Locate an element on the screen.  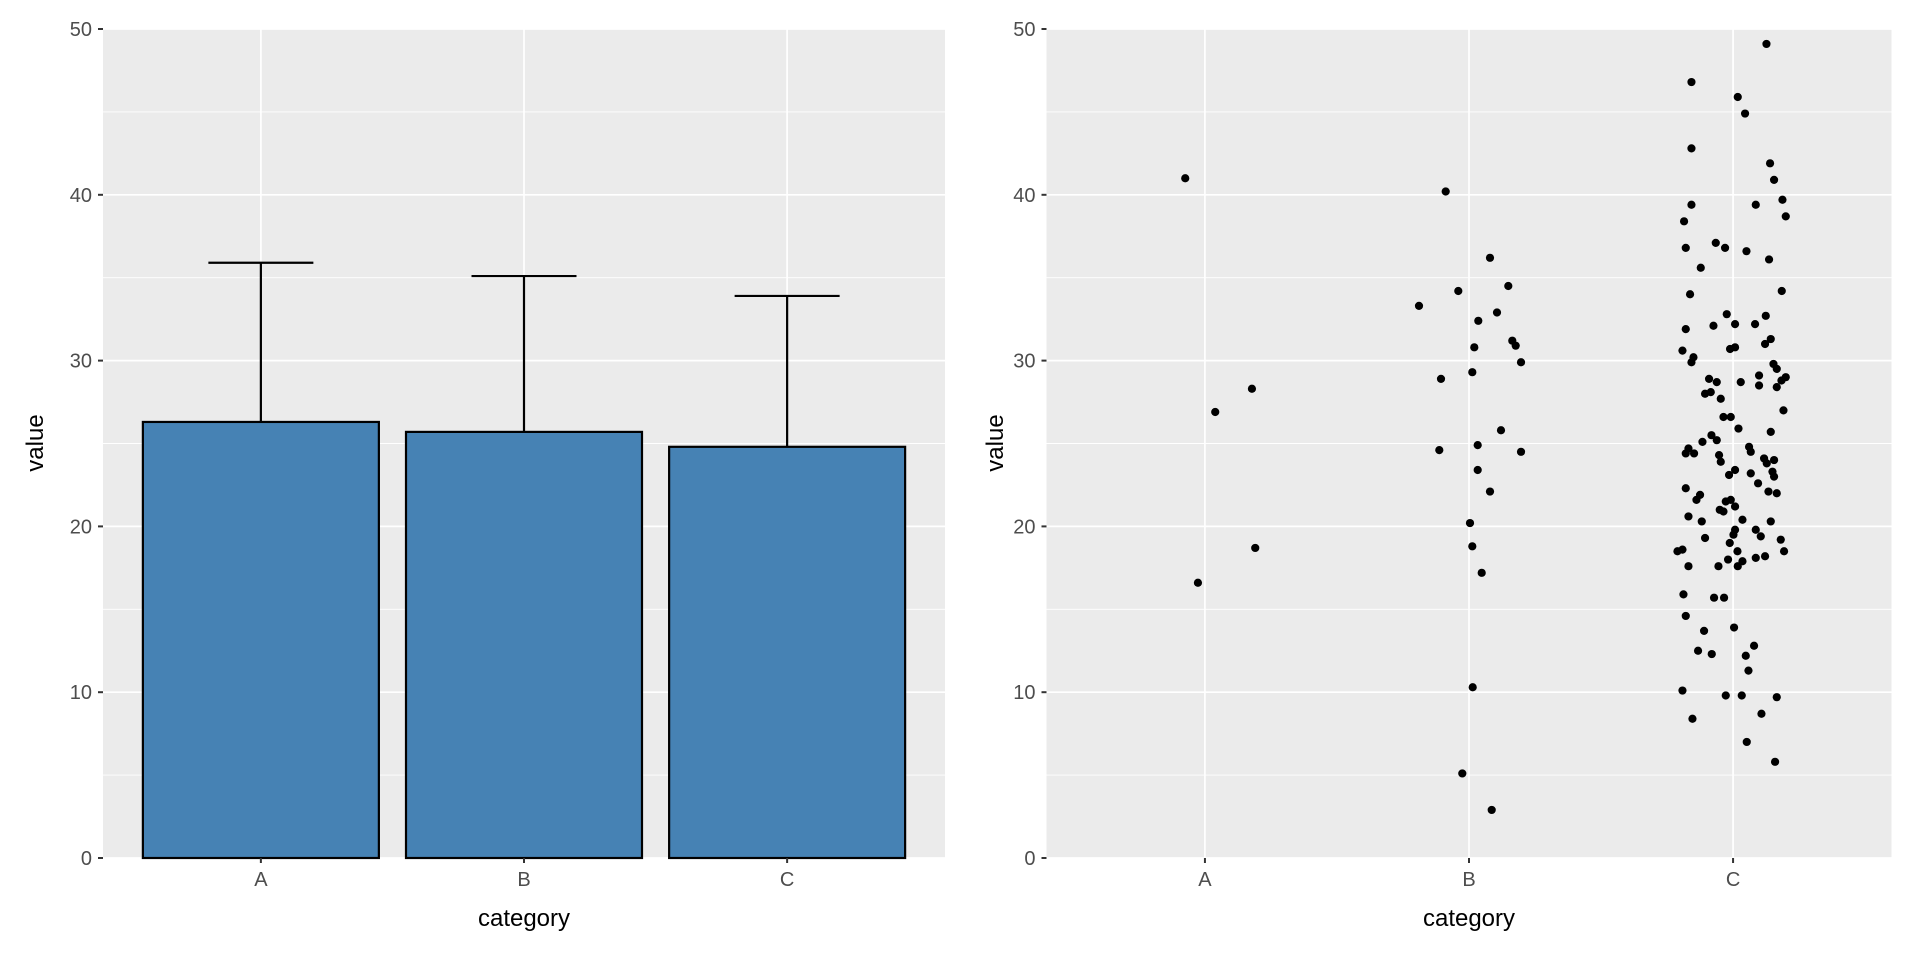
bar-C is located at coordinates (787, 652).